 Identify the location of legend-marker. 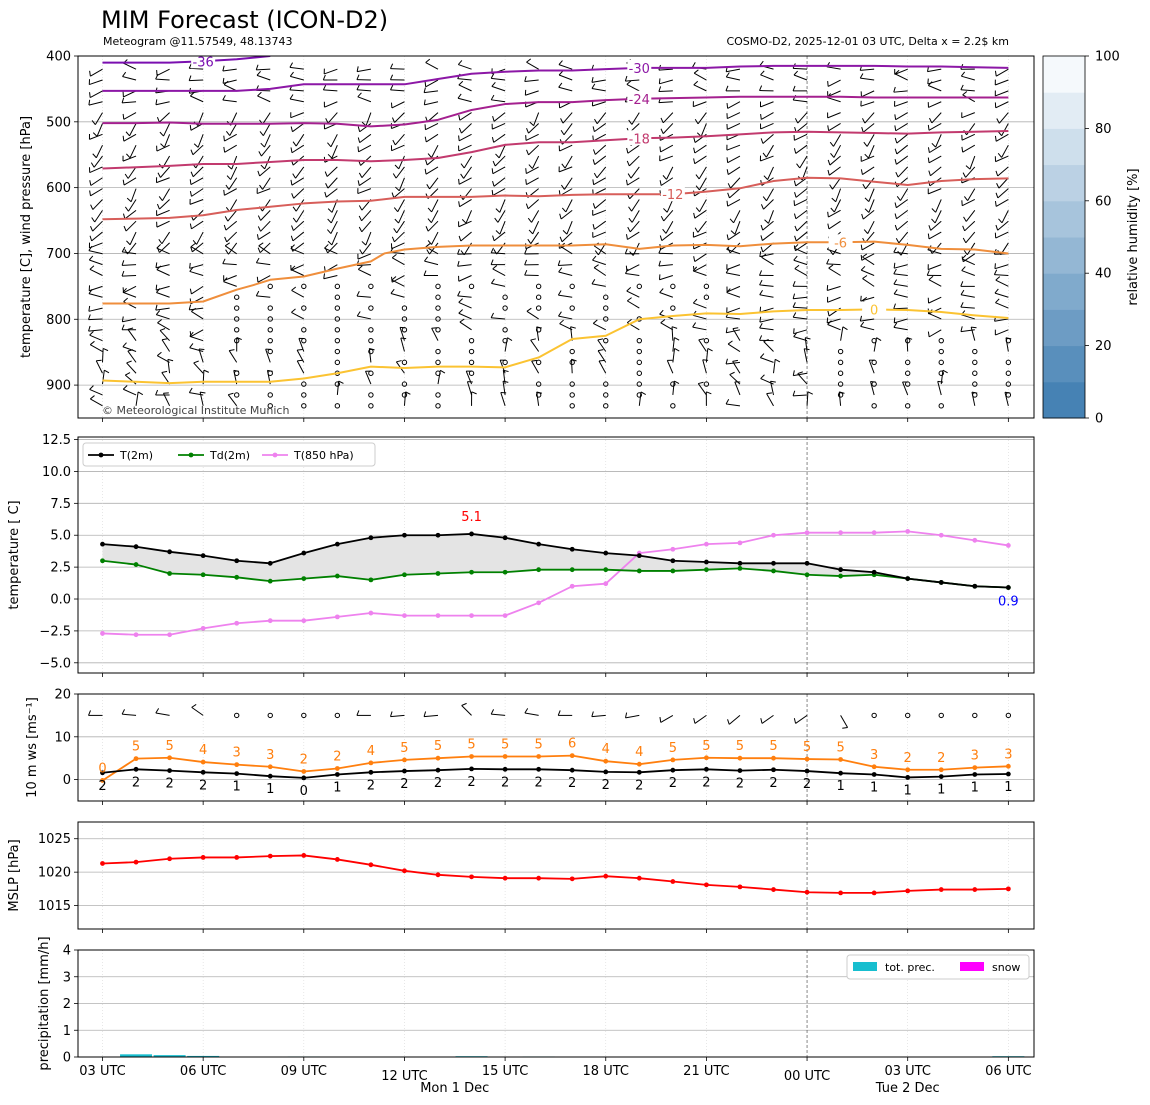
(275, 455).